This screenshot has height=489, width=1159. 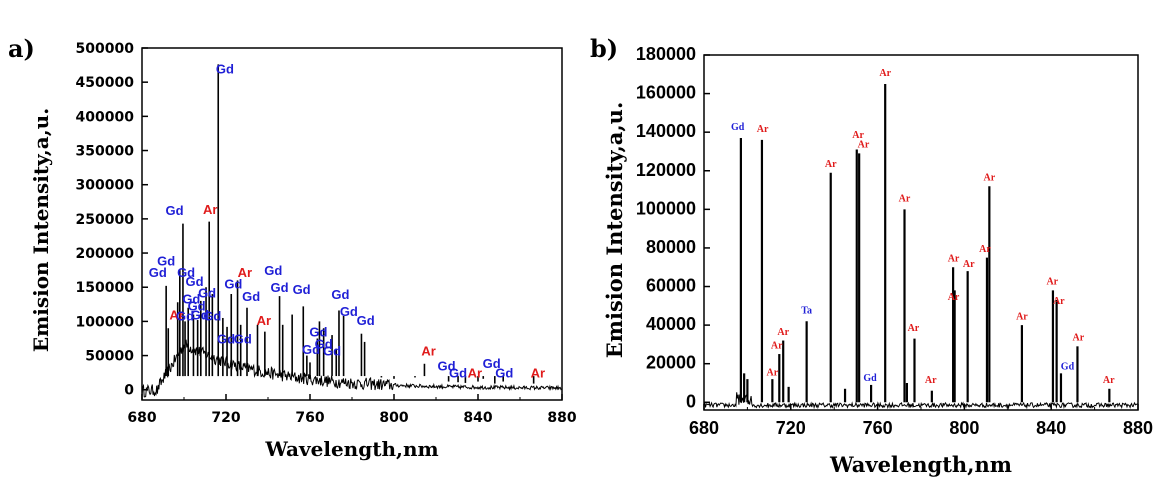 I want to click on panel-b-x-axis-title: Wavelength,nm, so click(x=920, y=464).